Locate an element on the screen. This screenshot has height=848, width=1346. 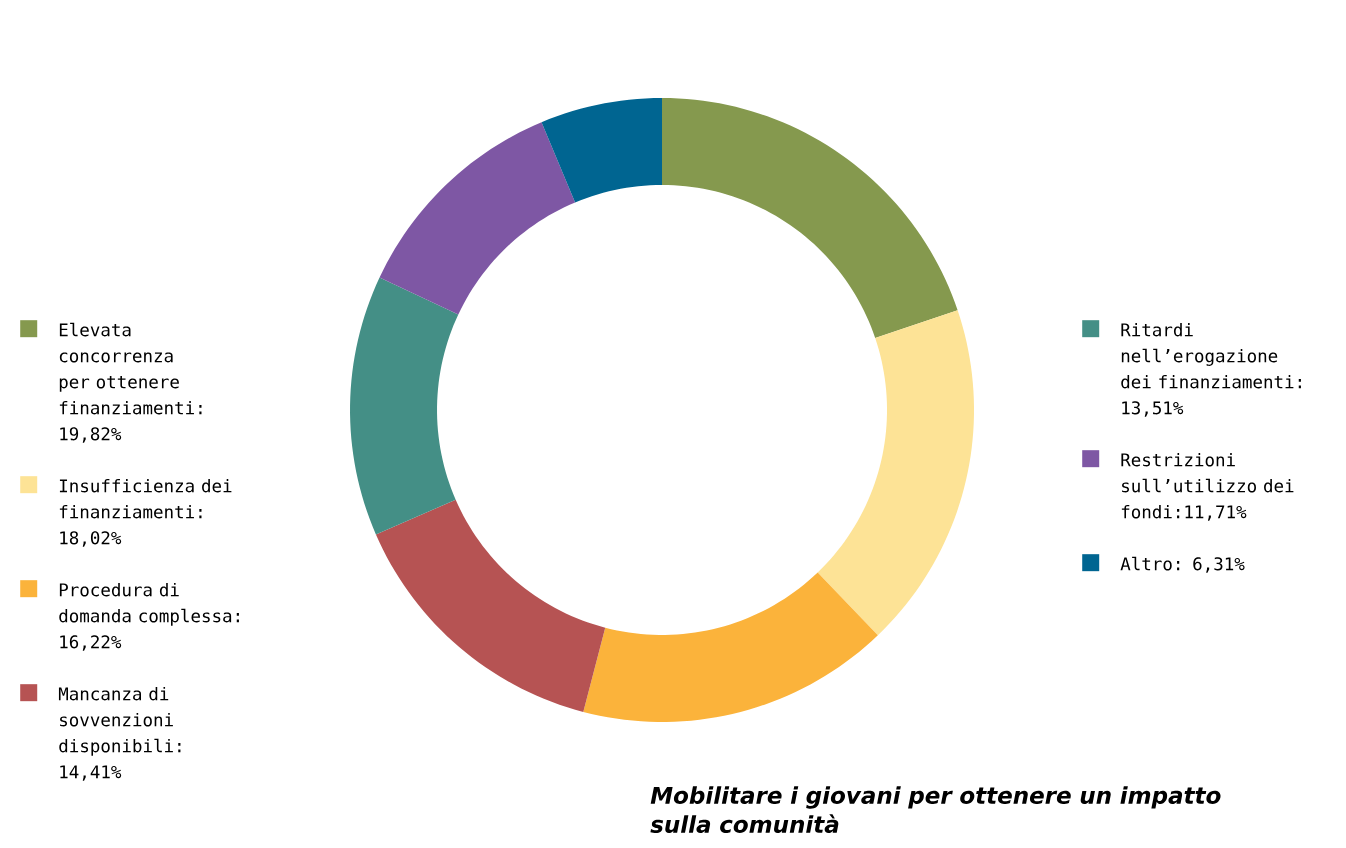
legend-label: Procedura di domanda complessa: 16,22% is located at coordinates (149, 616).